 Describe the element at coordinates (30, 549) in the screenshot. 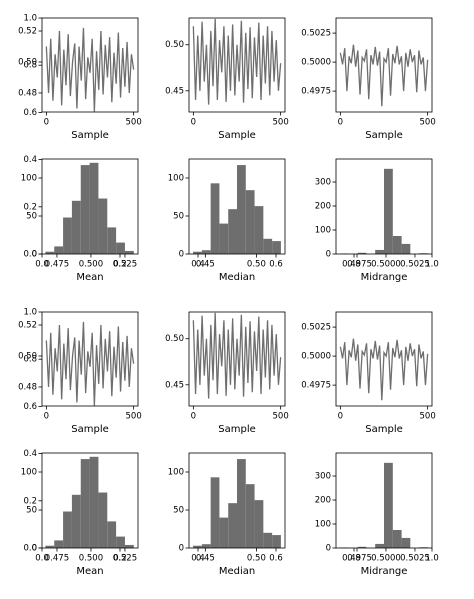

I see `y-tick-label: 0.0` at that location.